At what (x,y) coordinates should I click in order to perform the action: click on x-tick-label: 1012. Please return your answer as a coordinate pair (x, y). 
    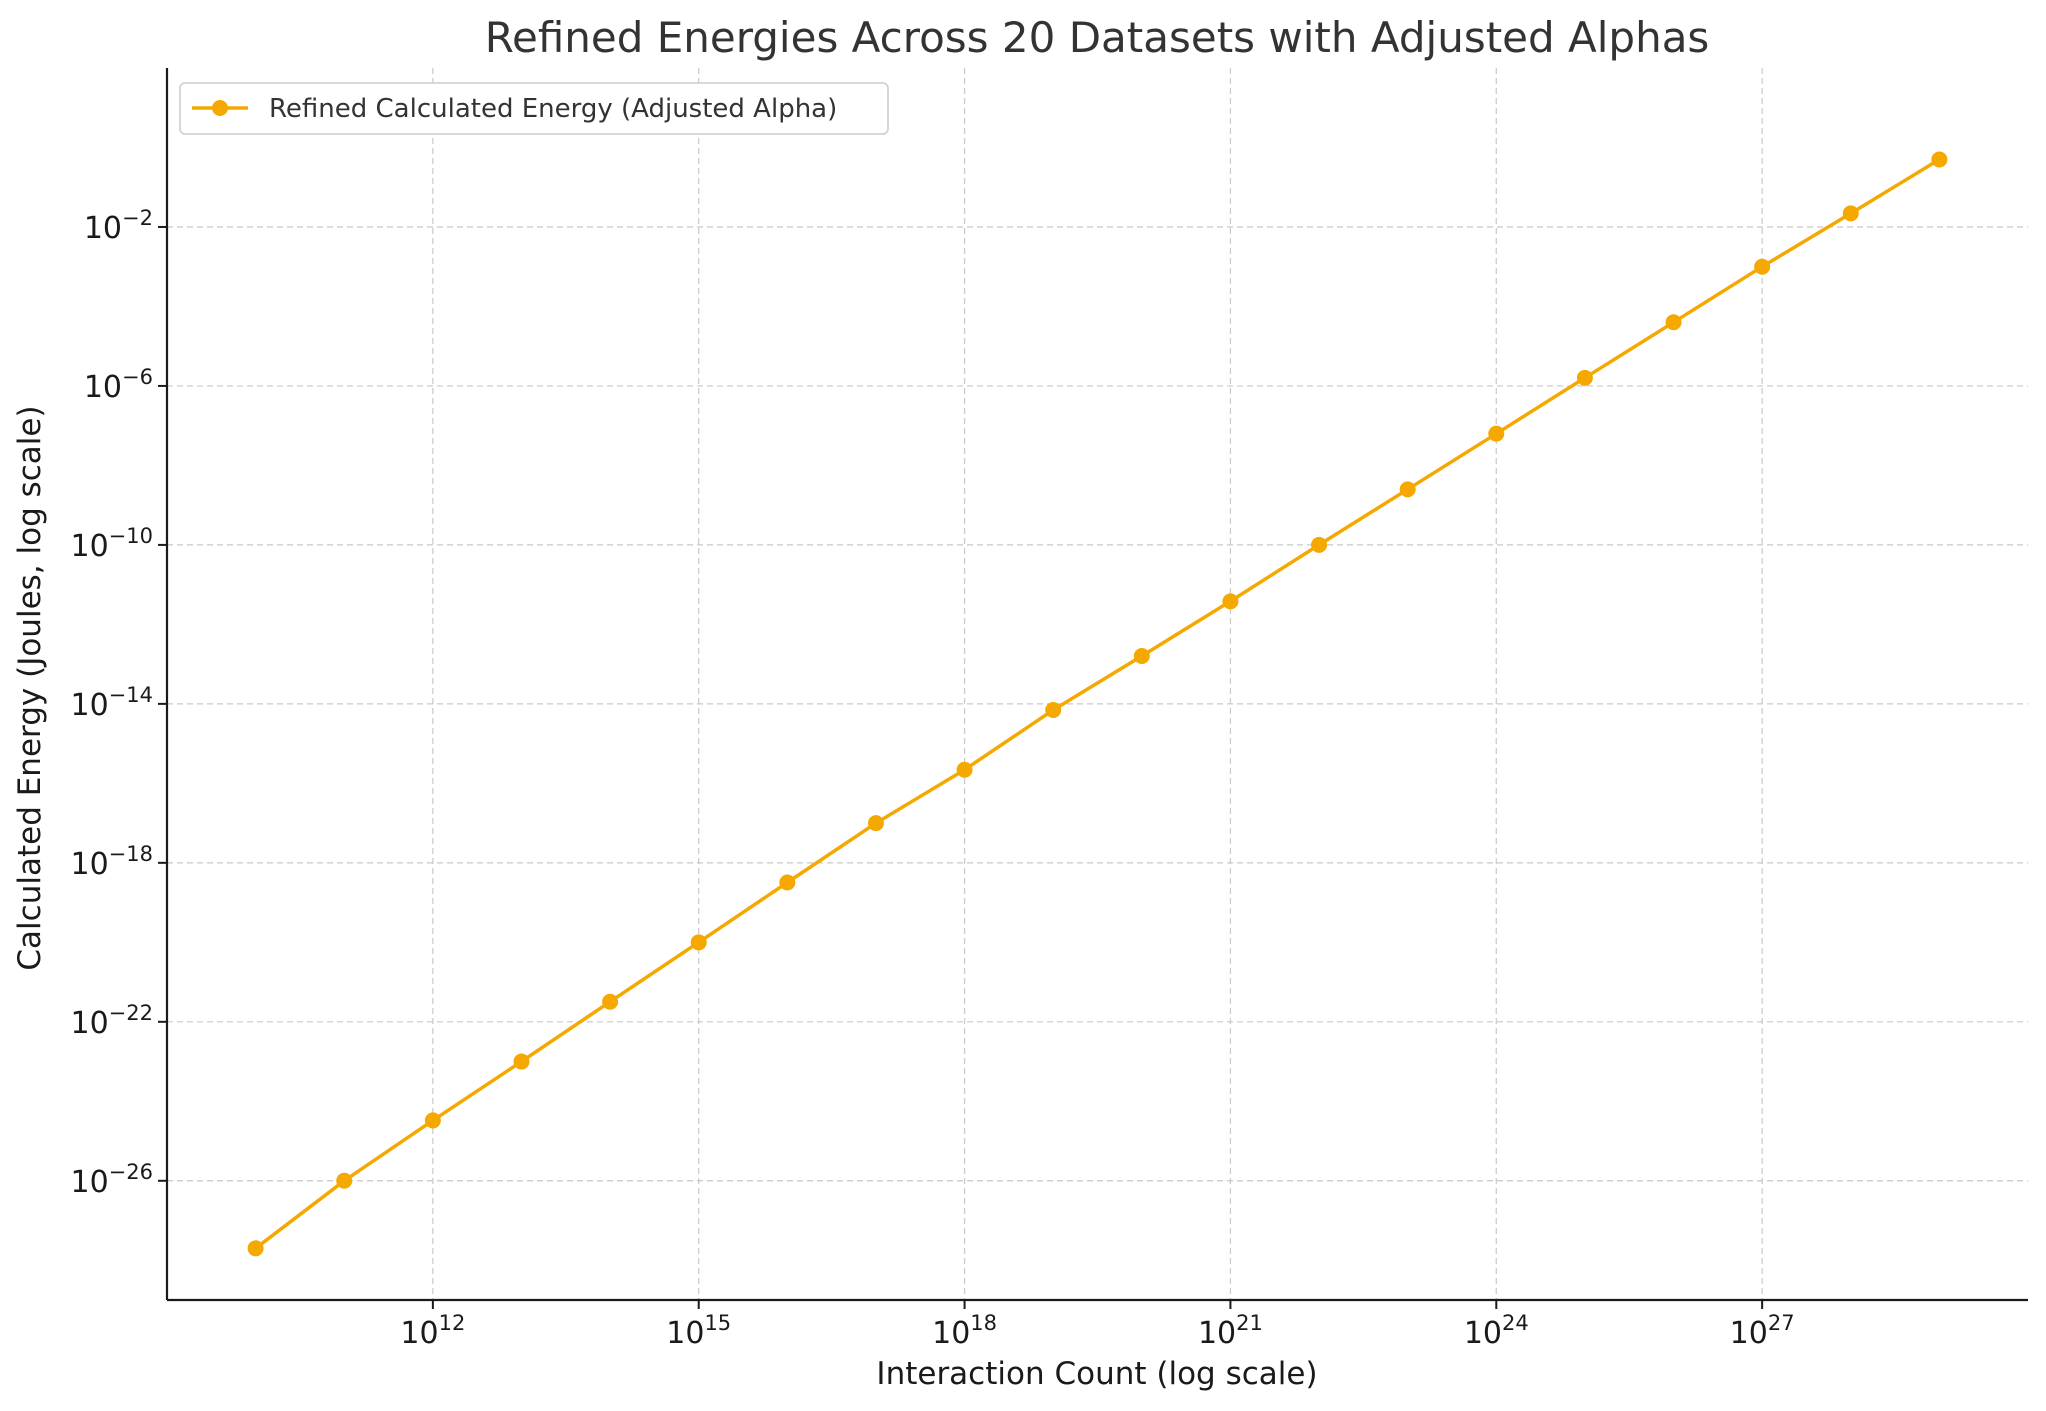
    Looking at the image, I should click on (432, 1331).